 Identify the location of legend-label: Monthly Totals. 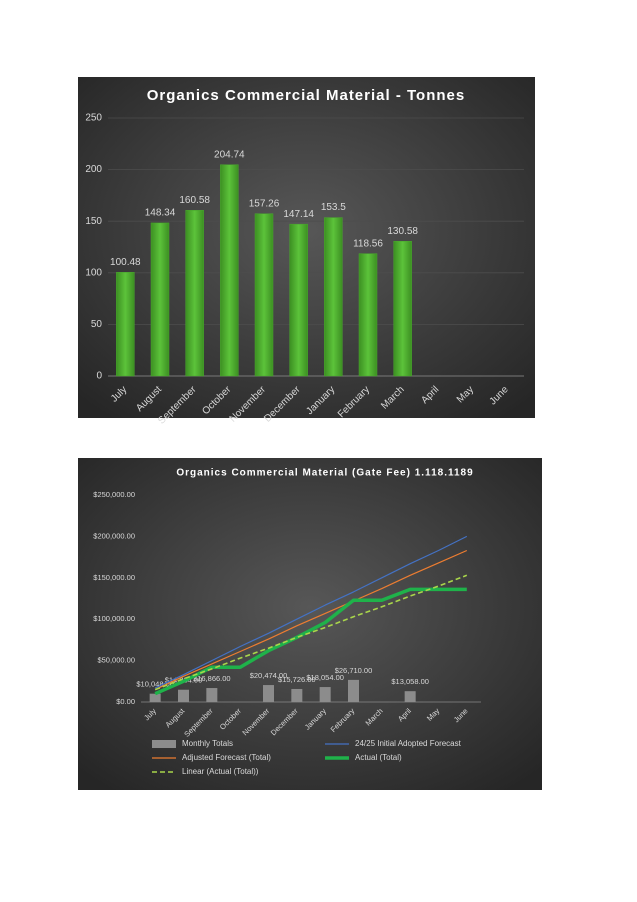
(207, 743).